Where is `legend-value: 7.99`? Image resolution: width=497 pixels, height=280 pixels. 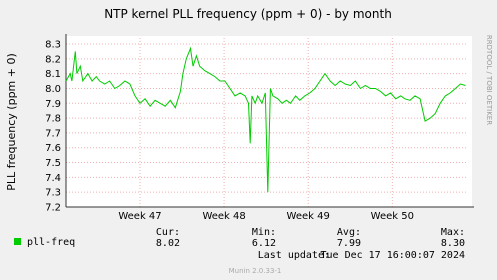 legend-value: 7.99 is located at coordinates (349, 243).